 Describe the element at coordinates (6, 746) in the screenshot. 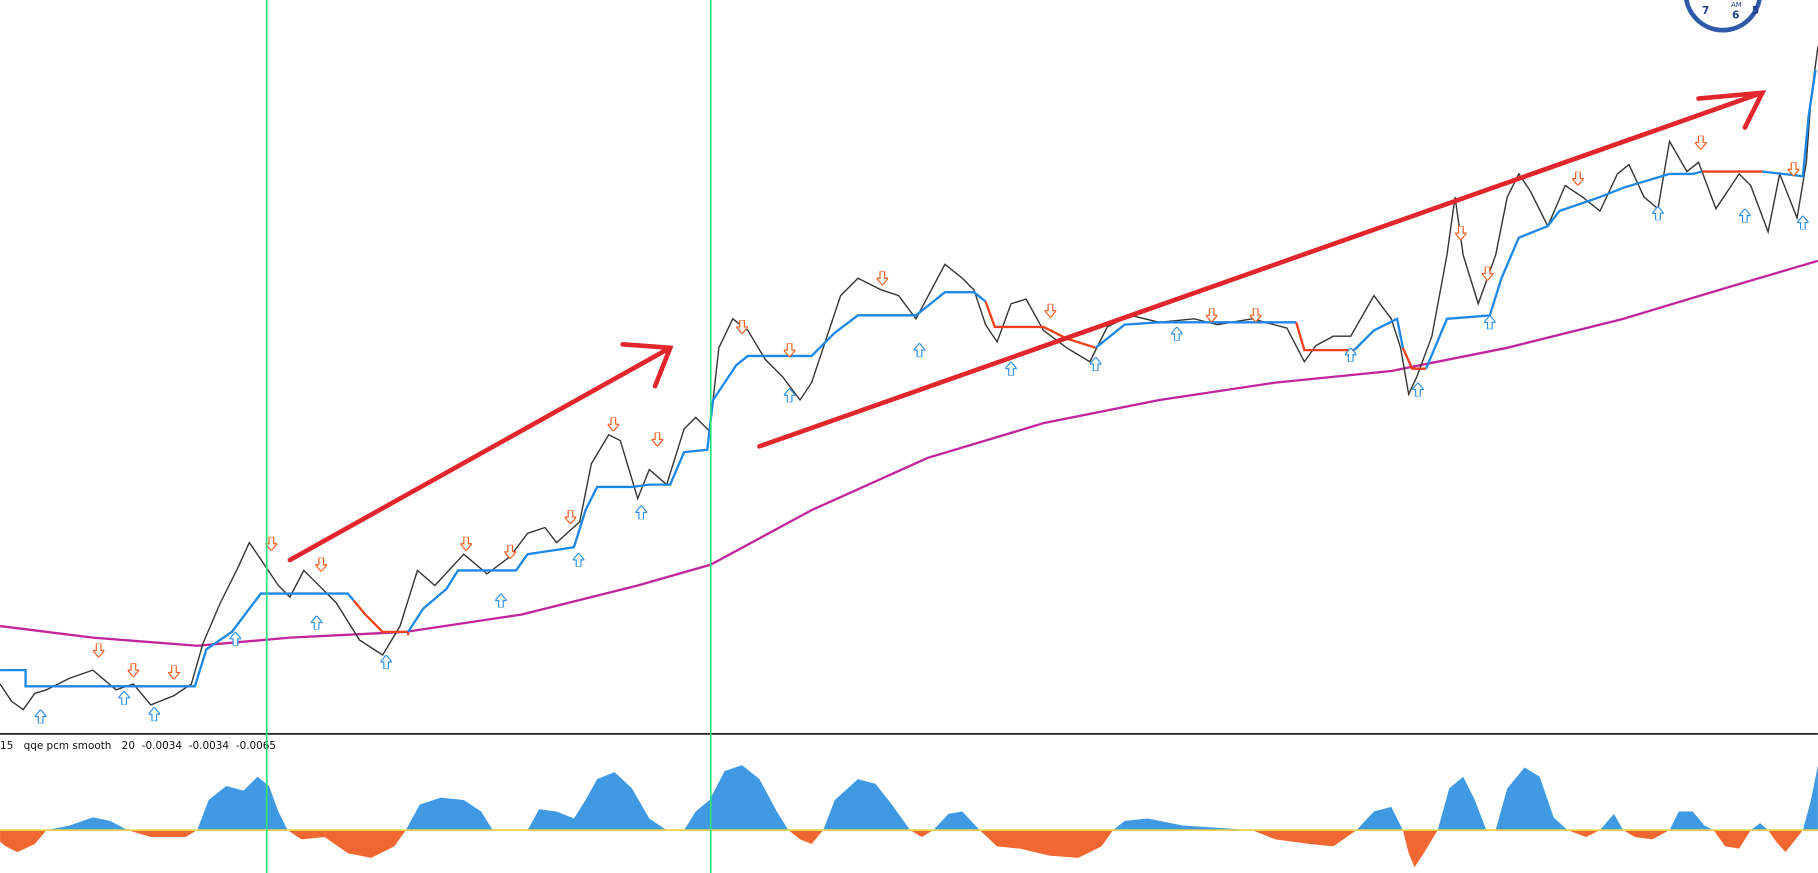

I see `indicator-period: 15` at that location.